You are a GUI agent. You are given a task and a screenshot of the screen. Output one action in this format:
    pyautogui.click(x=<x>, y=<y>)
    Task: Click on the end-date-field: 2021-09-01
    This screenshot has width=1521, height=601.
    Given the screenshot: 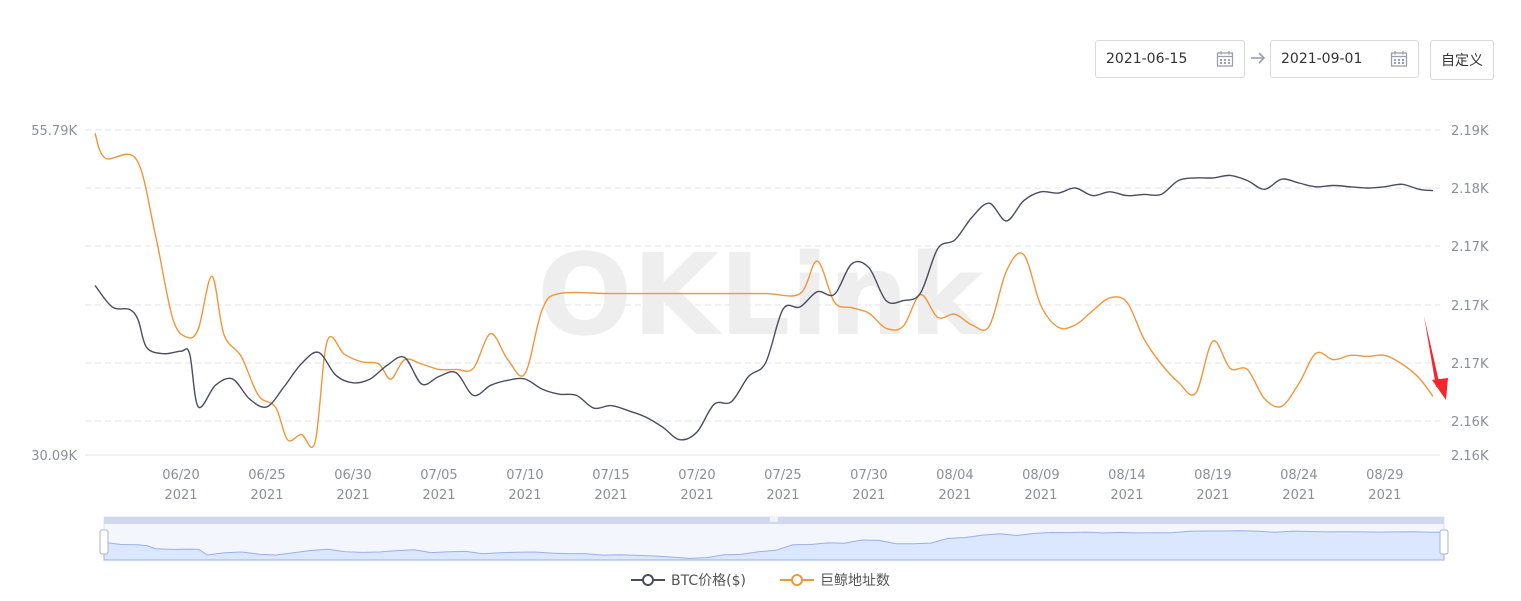 What is the action you would take?
    pyautogui.click(x=1344, y=59)
    